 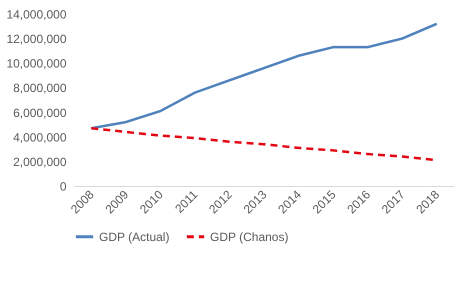 What do you see at coordinates (36, 15) in the screenshot?
I see `y-tick-label: 14,000,000` at bounding box center [36, 15].